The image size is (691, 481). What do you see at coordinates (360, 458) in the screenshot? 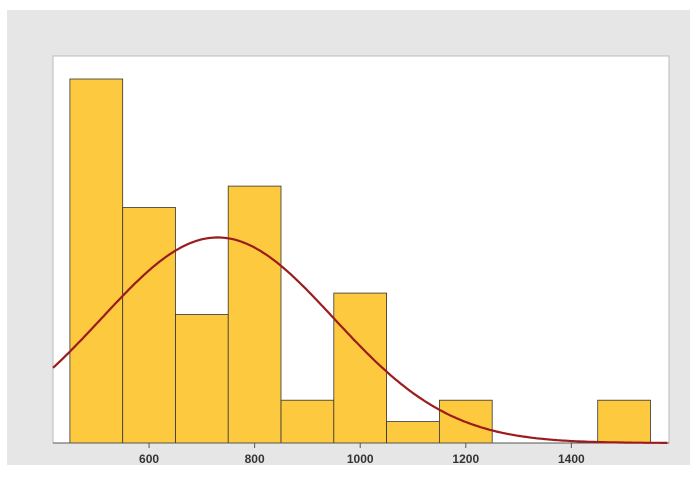
I see `x-tick-label-1000: 1000` at bounding box center [360, 458].